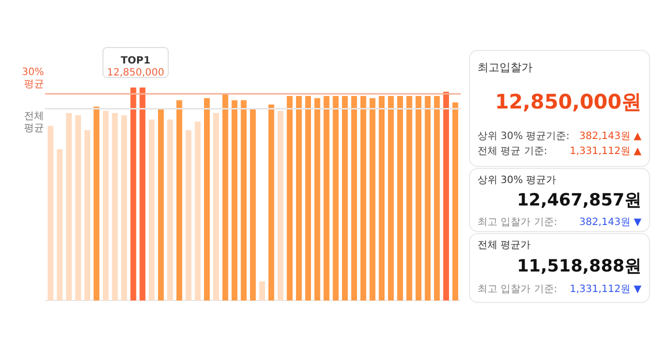 The image size is (658, 350). Describe the element at coordinates (610, 136) in the screenshot. I see `text: 382,143원 ▲` at that location.